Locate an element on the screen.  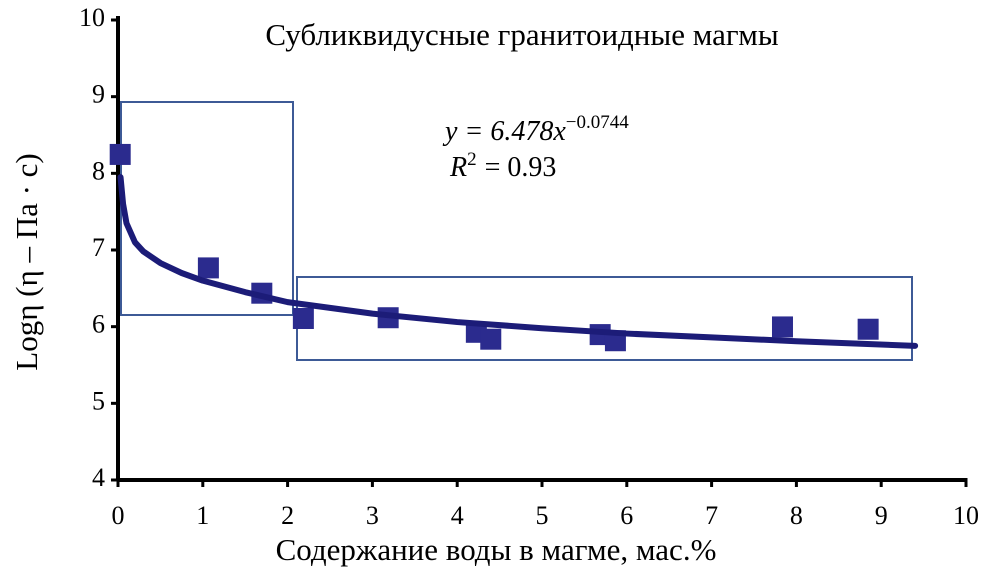
r-exponent: 2 is located at coordinates (472, 159).